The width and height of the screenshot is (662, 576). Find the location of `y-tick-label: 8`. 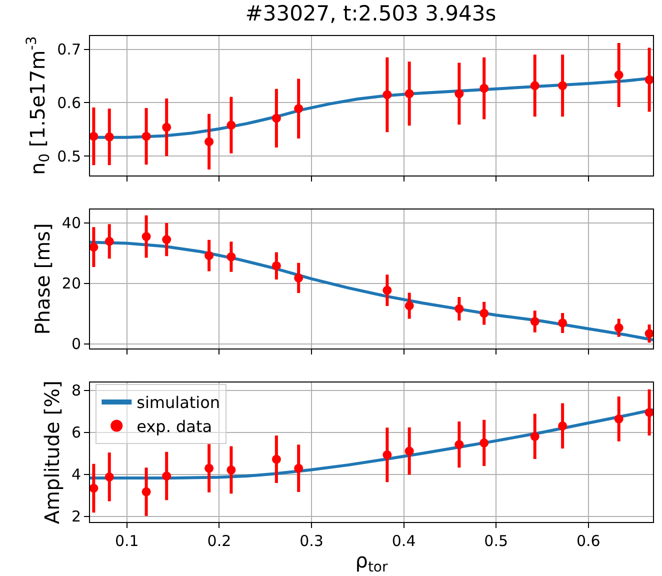

y-tick-label: 8 is located at coordinates (76, 391).